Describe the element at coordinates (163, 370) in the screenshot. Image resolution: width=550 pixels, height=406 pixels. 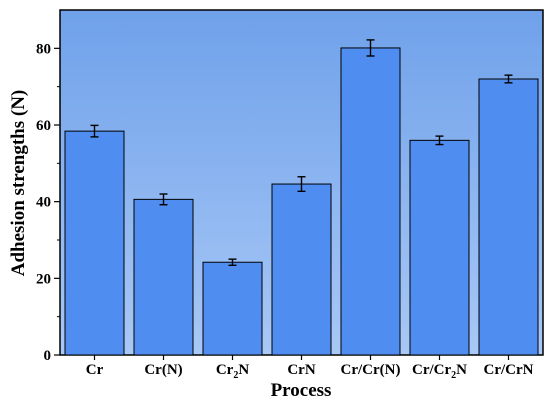
I see `x-tick-label-1: Cr(N)` at that location.